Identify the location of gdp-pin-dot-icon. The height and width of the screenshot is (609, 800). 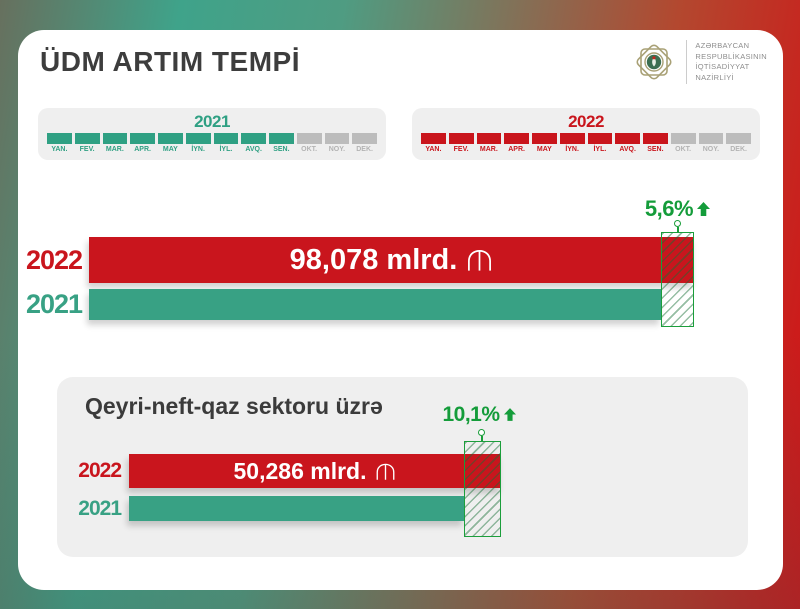
(677, 223).